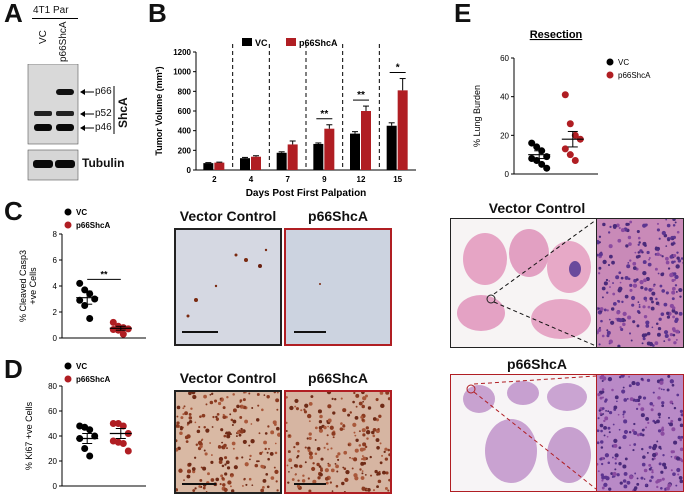  I want to click on band-label-tubulin: Tubulin, so click(103, 163).